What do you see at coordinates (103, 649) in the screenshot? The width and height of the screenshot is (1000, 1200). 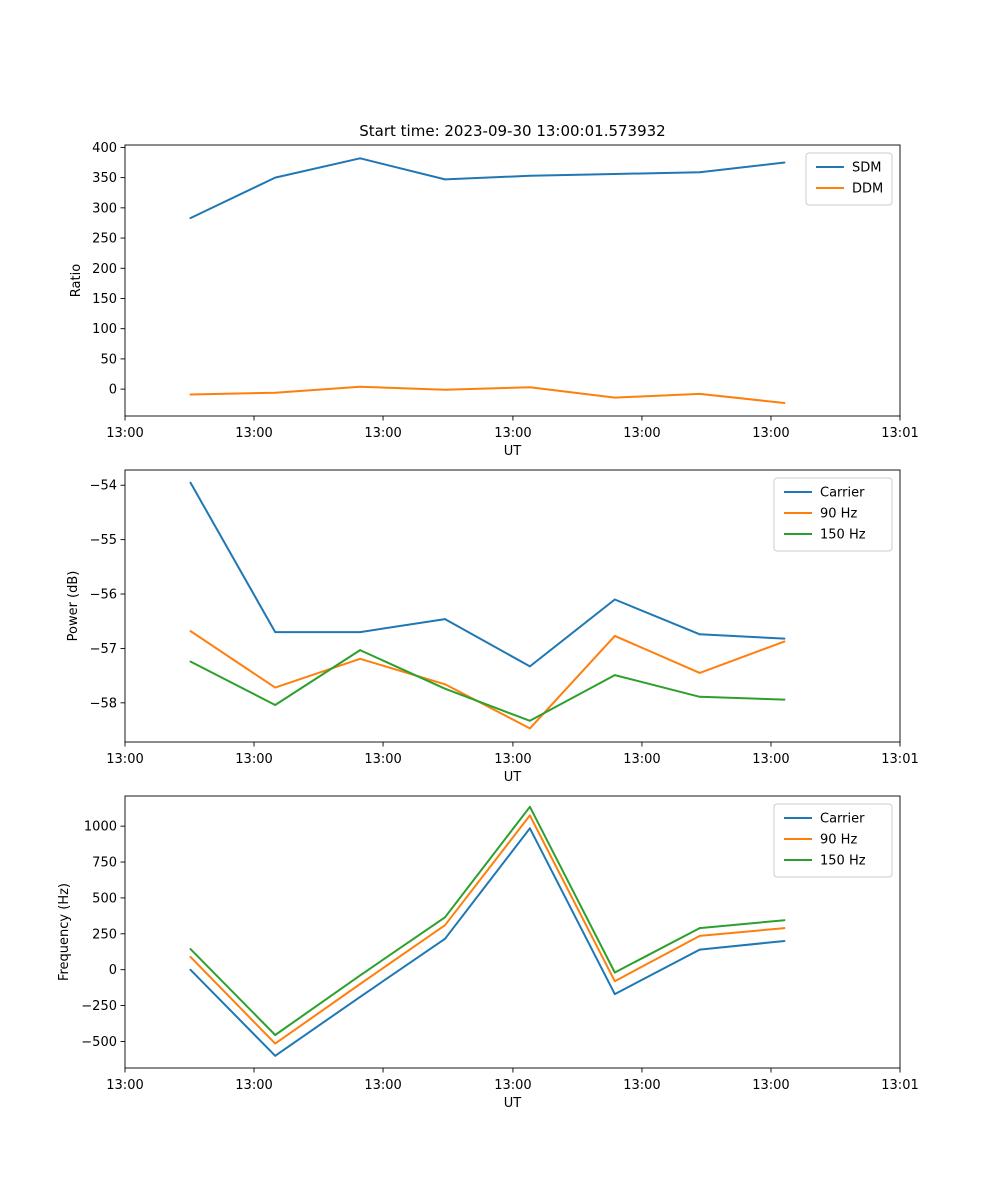 I see `y-tick-label: −57` at bounding box center [103, 649].